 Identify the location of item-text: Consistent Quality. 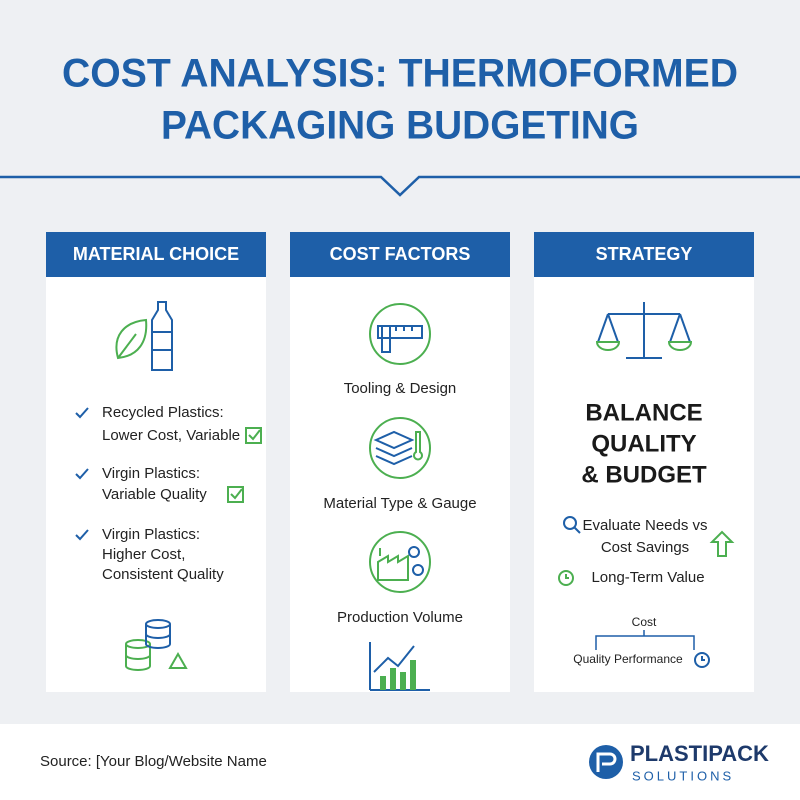
(163, 574).